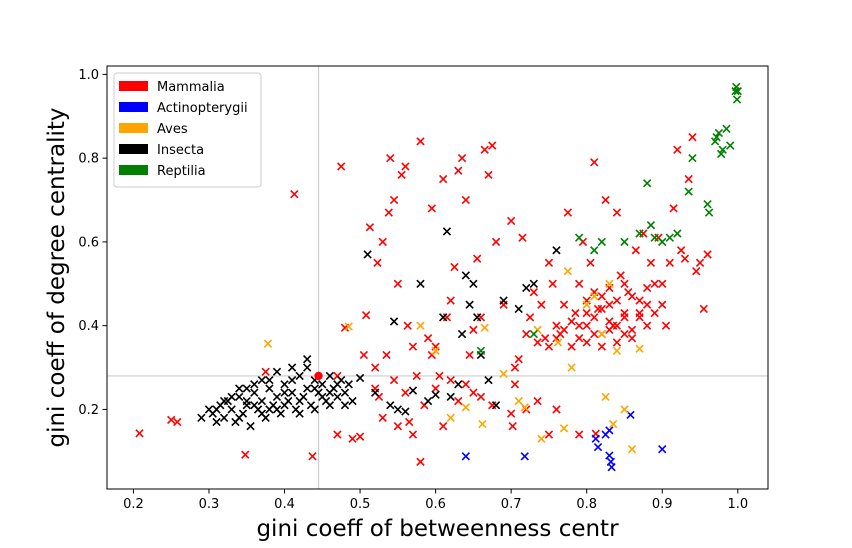  Describe the element at coordinates (180, 150) in the screenshot. I see `legend-label: Insecta` at that location.